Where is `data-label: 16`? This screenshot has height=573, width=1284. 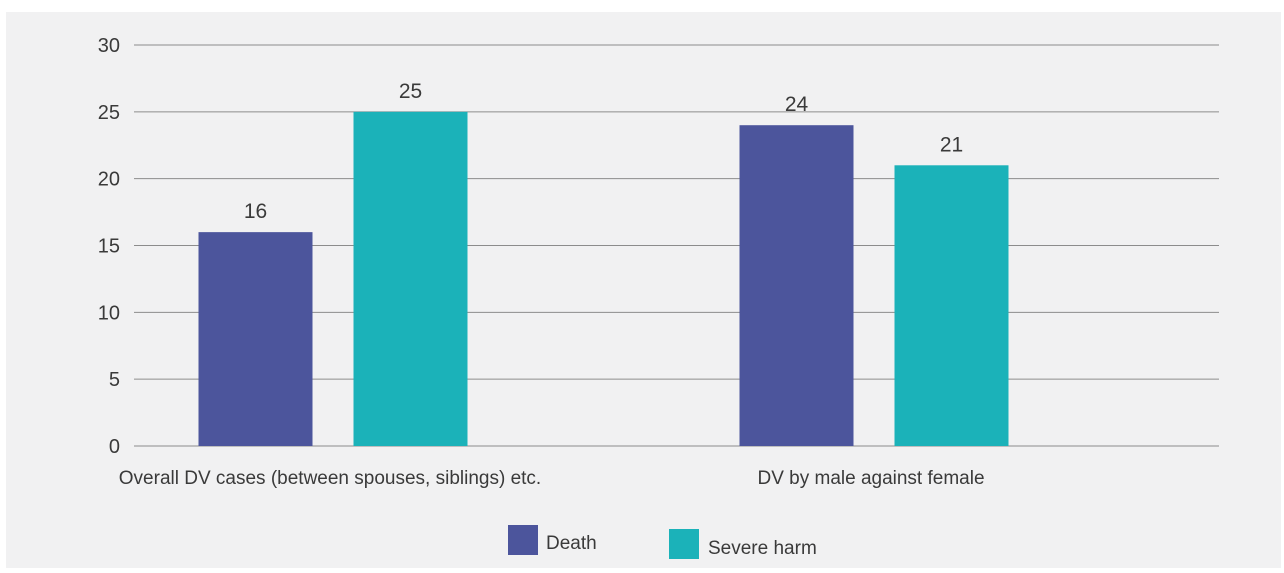
data-label: 16 is located at coordinates (255, 211).